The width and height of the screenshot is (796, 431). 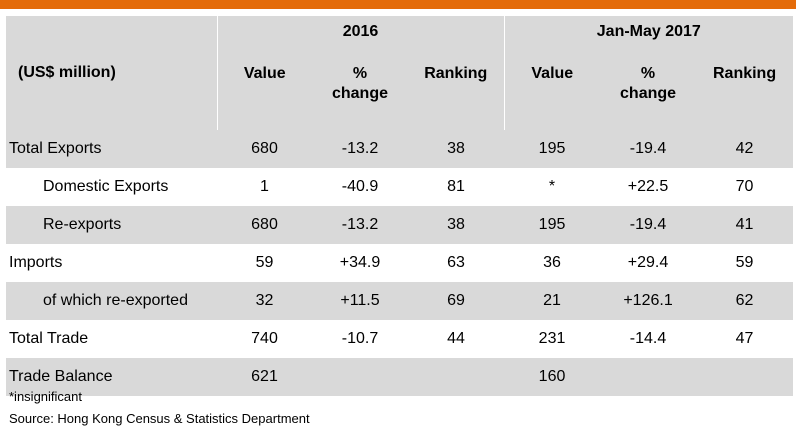 I want to click on value-2017: 231, so click(x=552, y=338).